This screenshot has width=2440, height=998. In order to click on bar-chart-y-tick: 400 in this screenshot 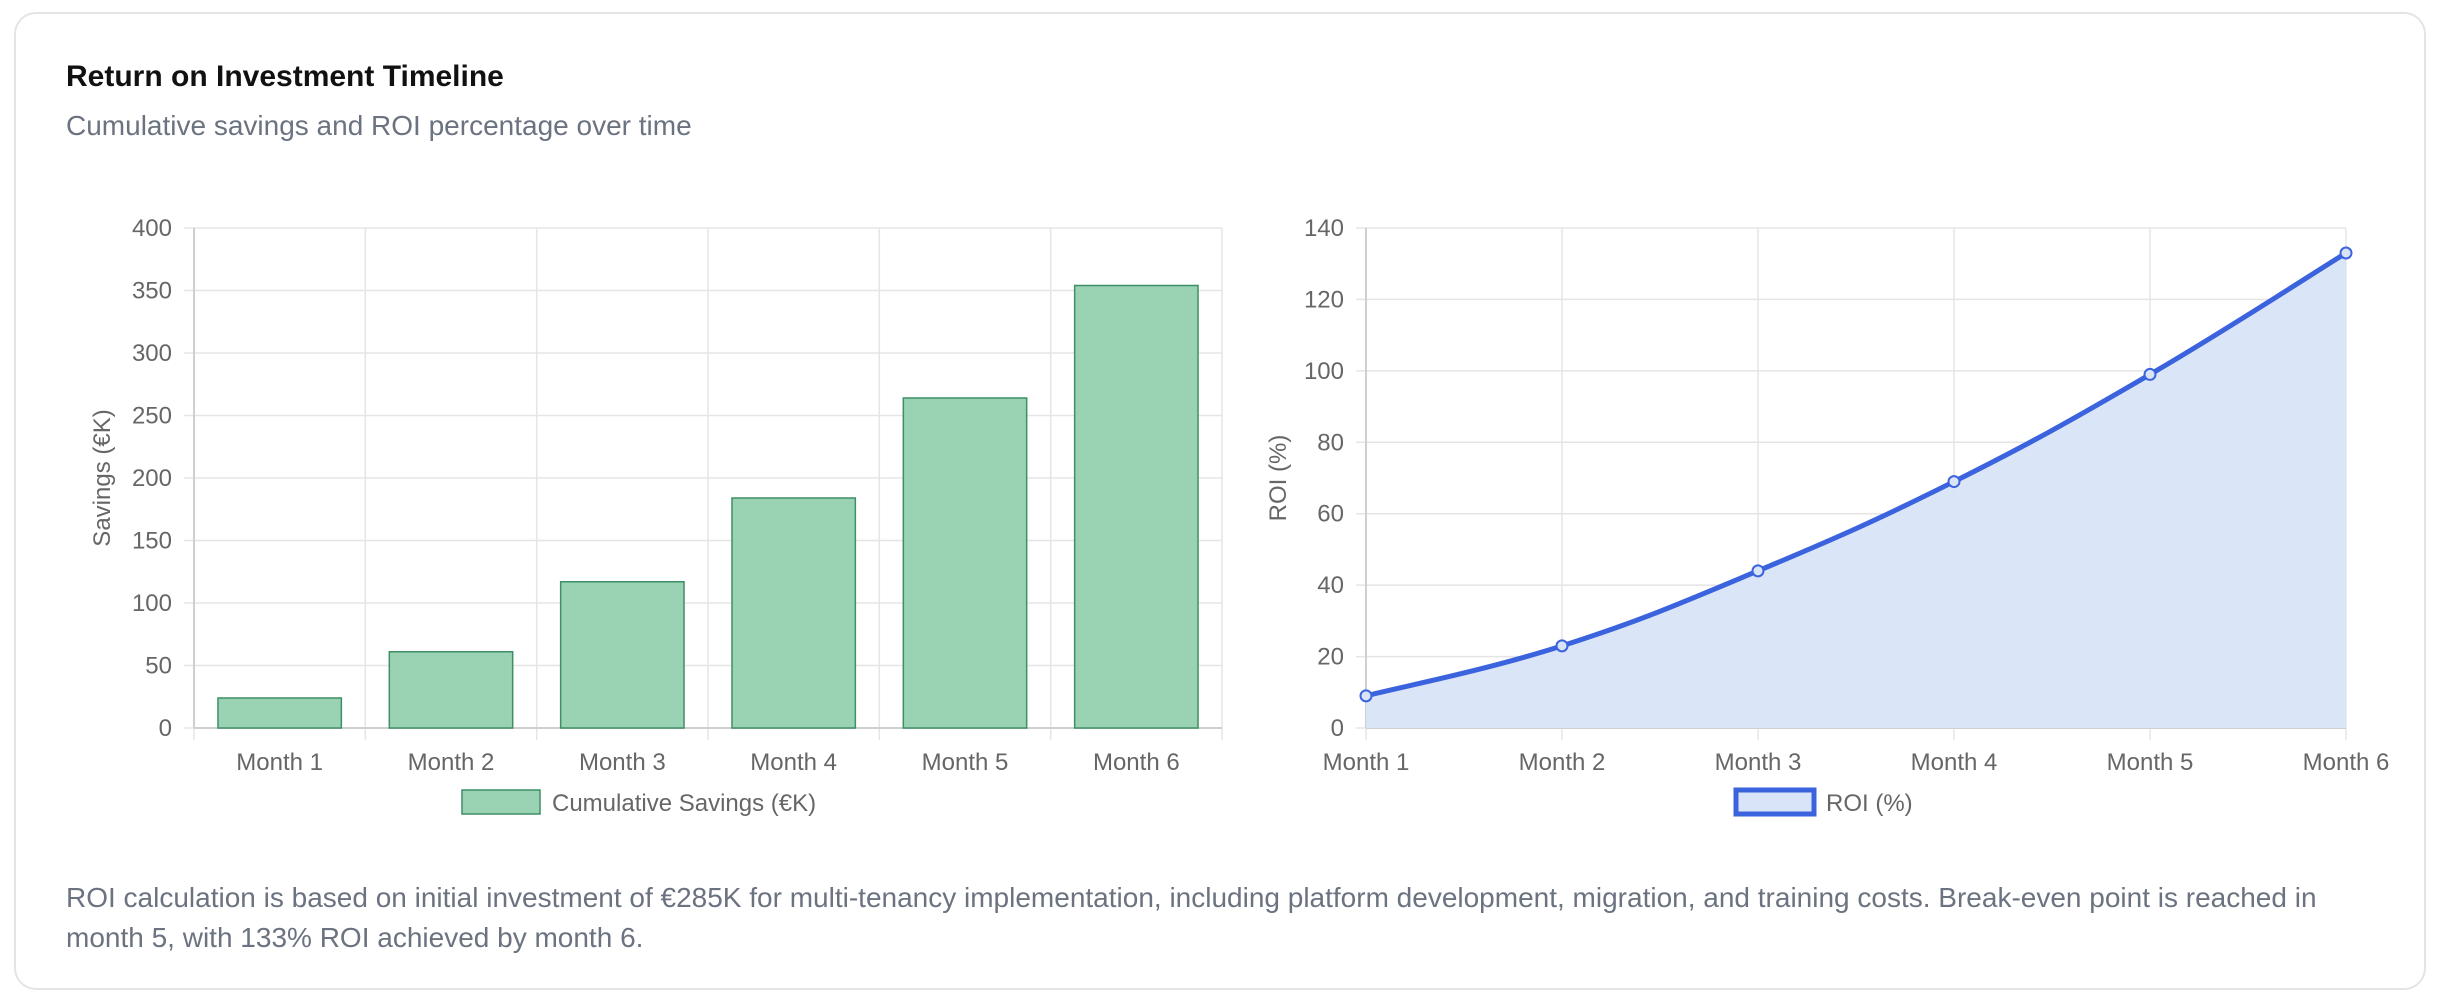, I will do `click(152, 228)`.